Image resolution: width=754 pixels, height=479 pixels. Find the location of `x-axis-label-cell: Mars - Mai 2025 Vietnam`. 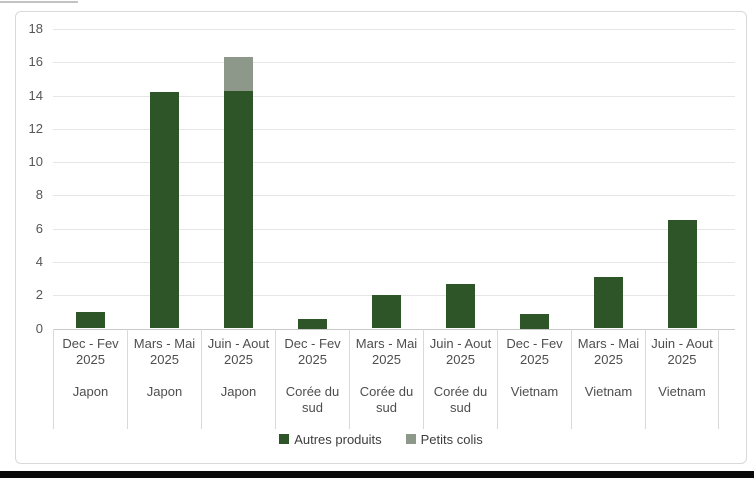

x-axis-label-cell: Mars - Mai 2025 Vietnam is located at coordinates (608, 379).